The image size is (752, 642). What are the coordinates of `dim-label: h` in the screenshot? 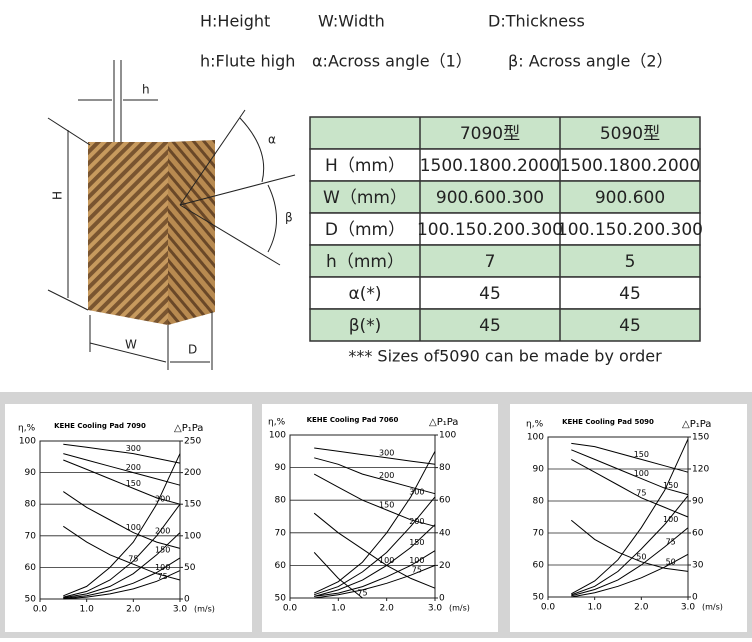 It's located at (146, 90).